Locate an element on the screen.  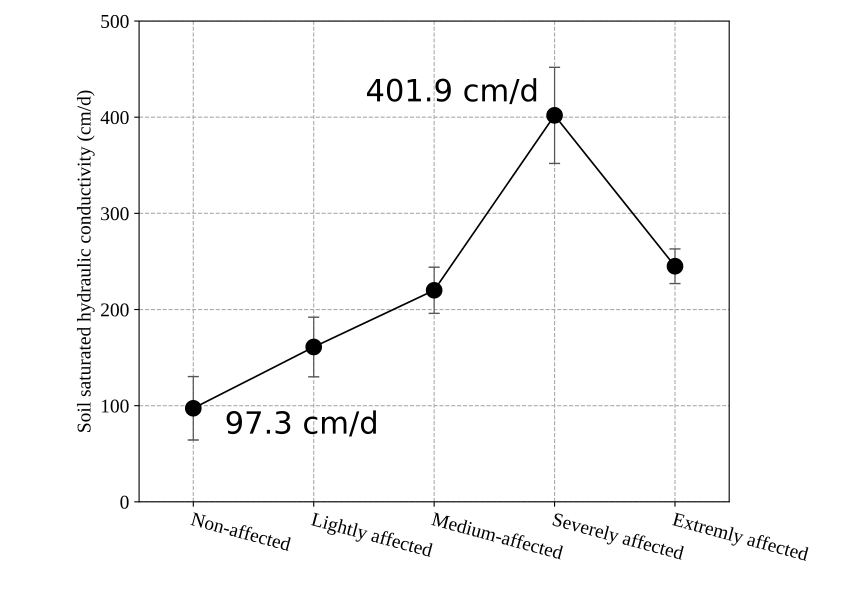
y-axis-title: Soil saturated hydraulic conductivity (cm/d) is located at coordinates (85, 261).